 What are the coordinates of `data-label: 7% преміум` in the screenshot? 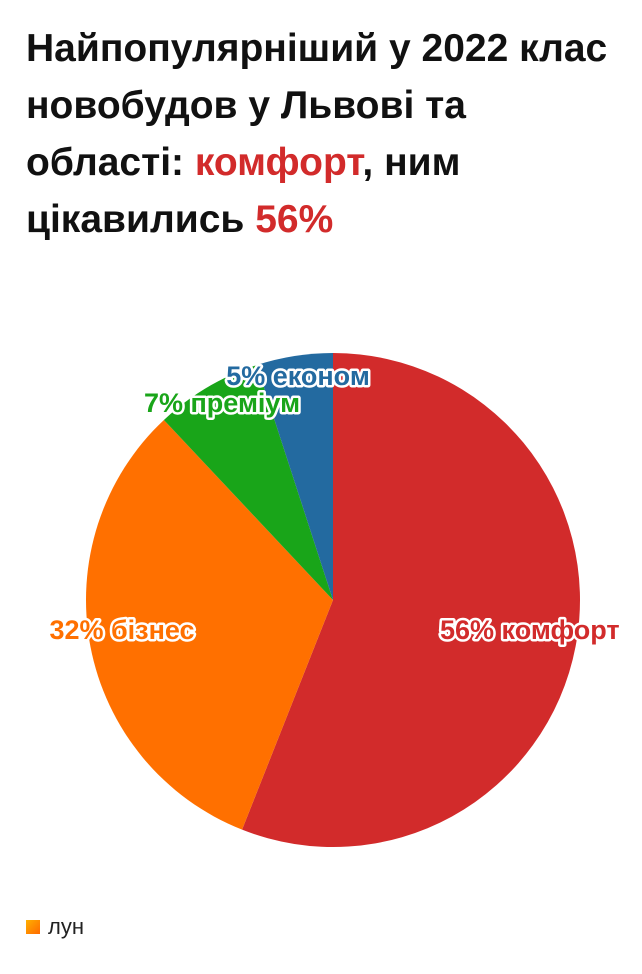 It's located at (222, 403).